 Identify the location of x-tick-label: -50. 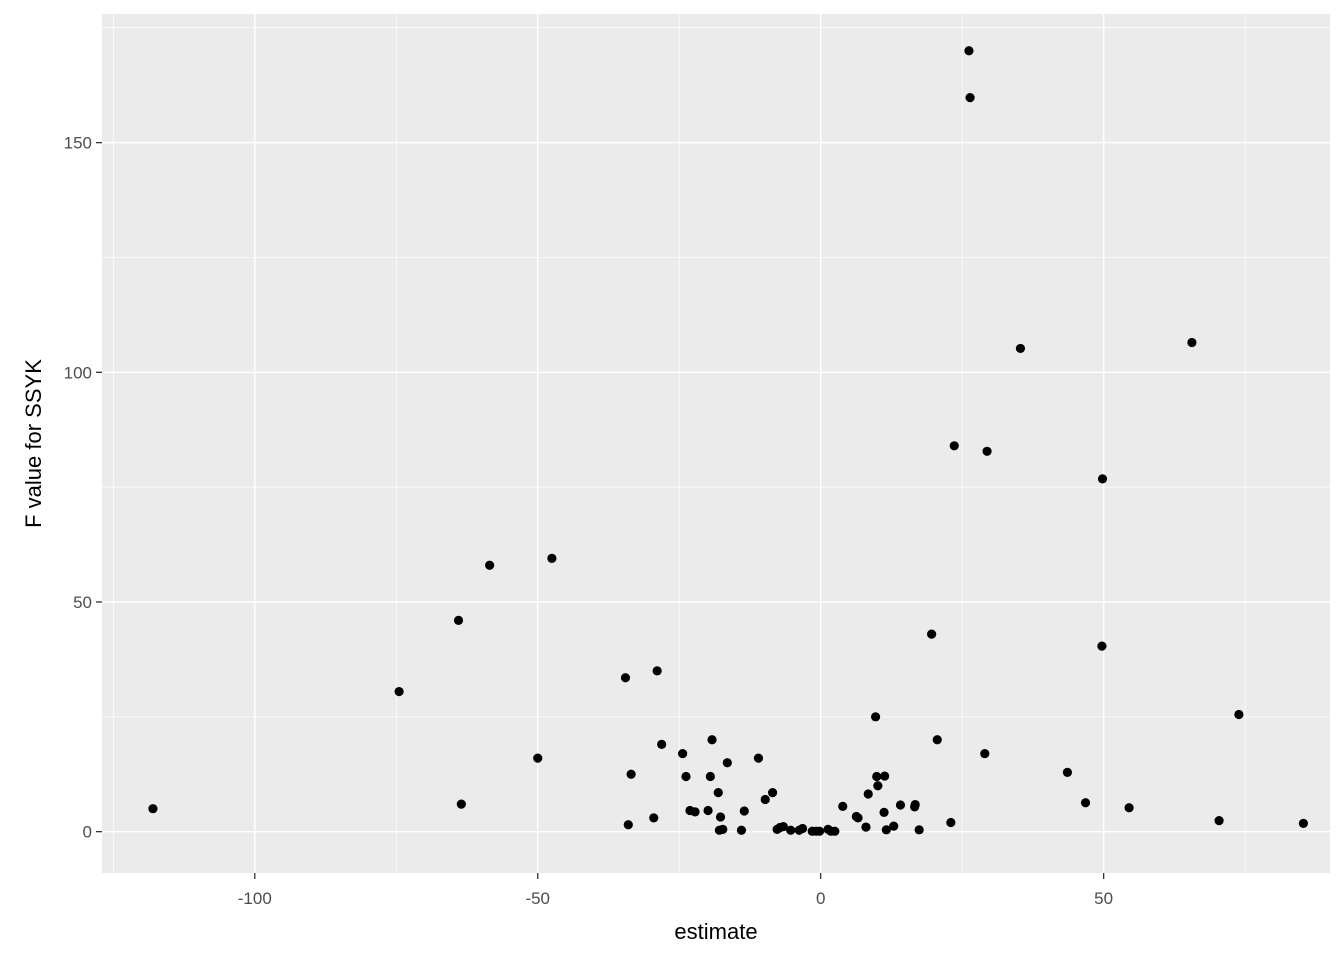
(537, 898).